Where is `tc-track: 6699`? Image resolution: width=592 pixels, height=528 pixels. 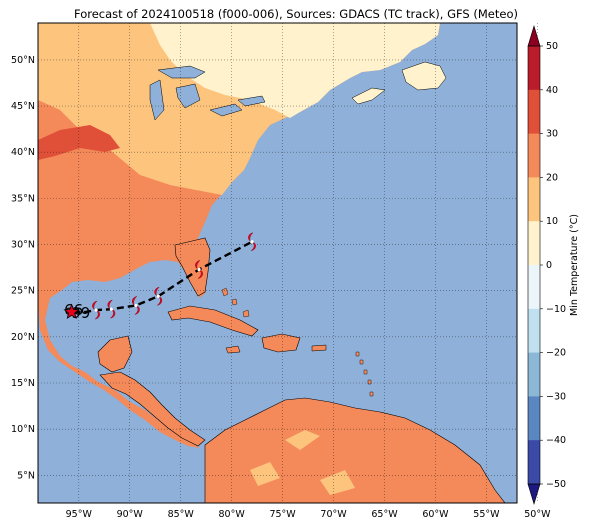
tc-track: 6699 is located at coordinates (159, 277).